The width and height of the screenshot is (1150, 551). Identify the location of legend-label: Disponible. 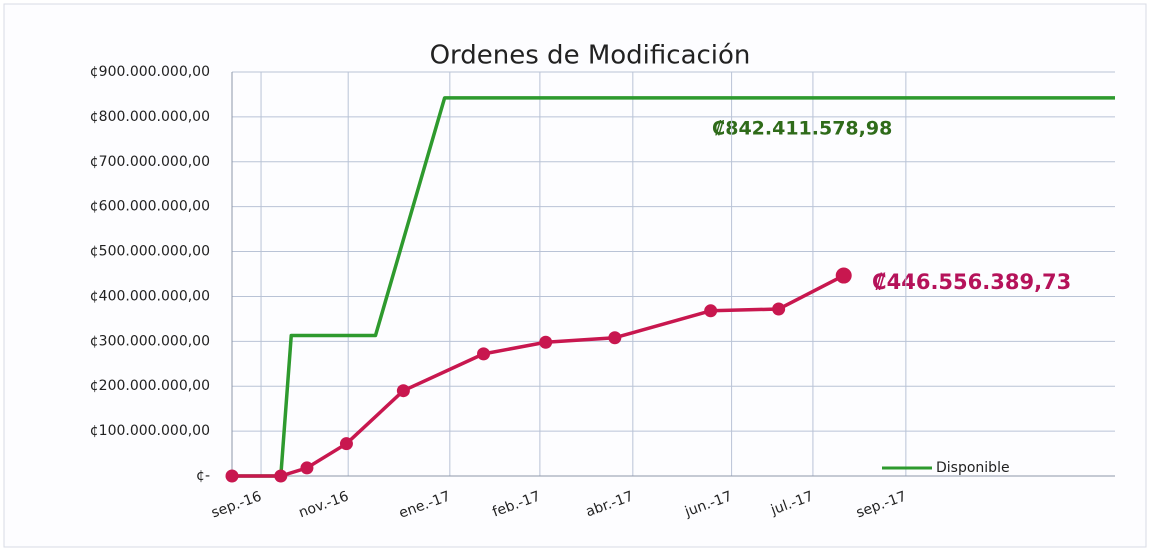
(973, 468).